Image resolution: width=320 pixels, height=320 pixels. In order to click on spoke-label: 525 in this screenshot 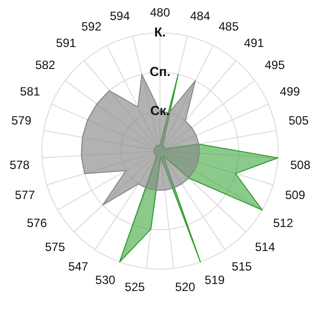, I will do `click(135, 287)`.